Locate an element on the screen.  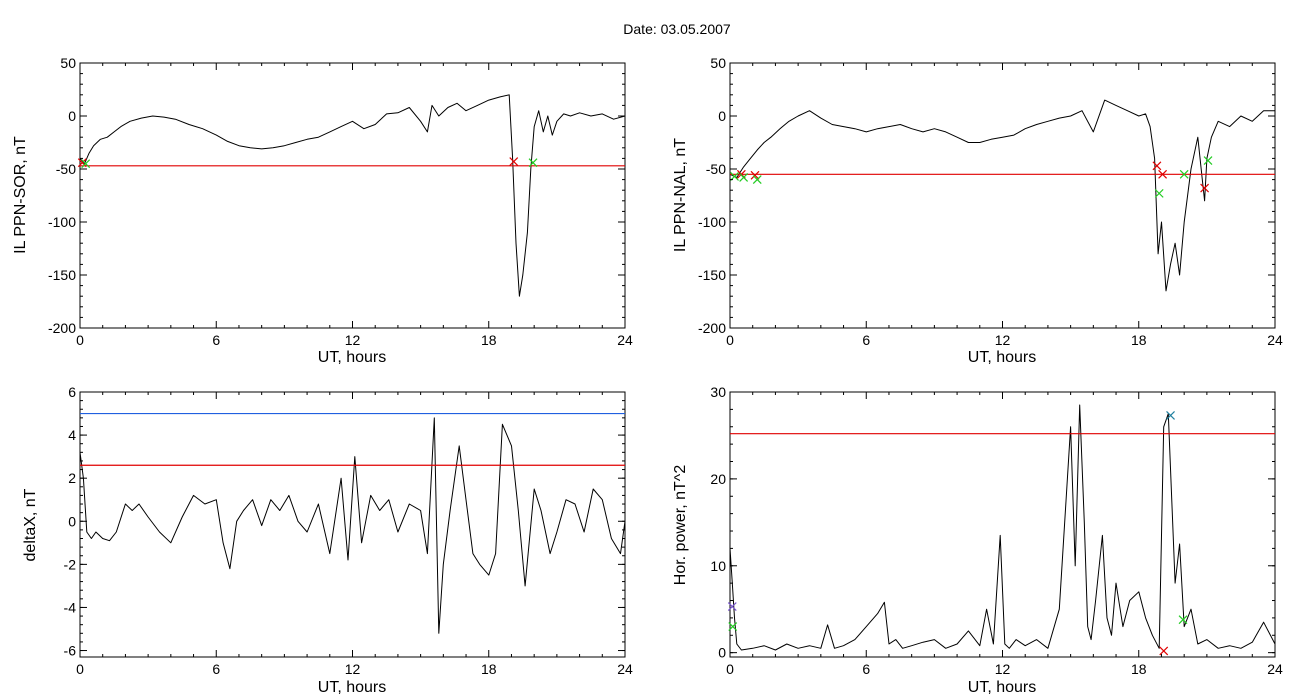
y-axis-label: IL PPN-NAL, nT is located at coordinates (680, 195).